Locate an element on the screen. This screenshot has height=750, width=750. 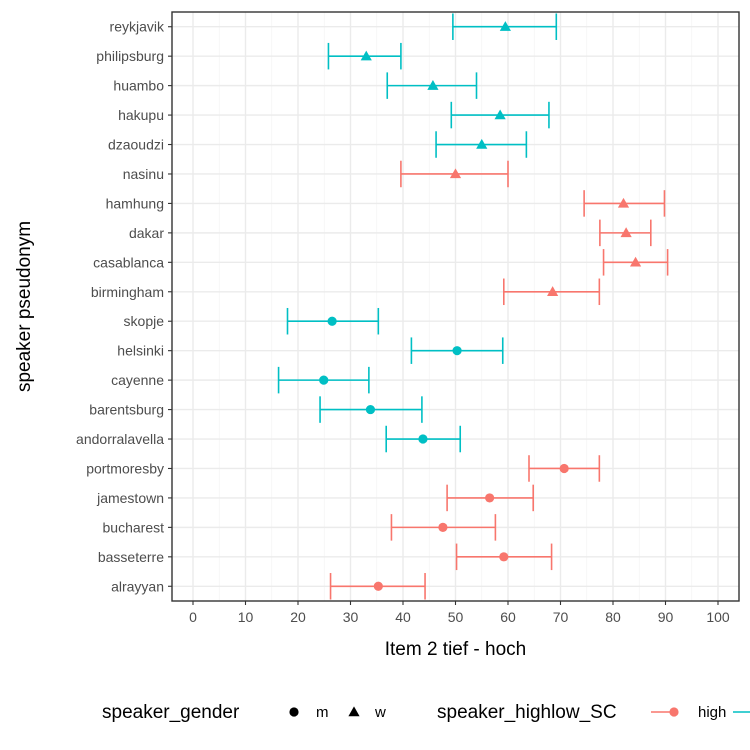
point-huambo is located at coordinates (433, 85).